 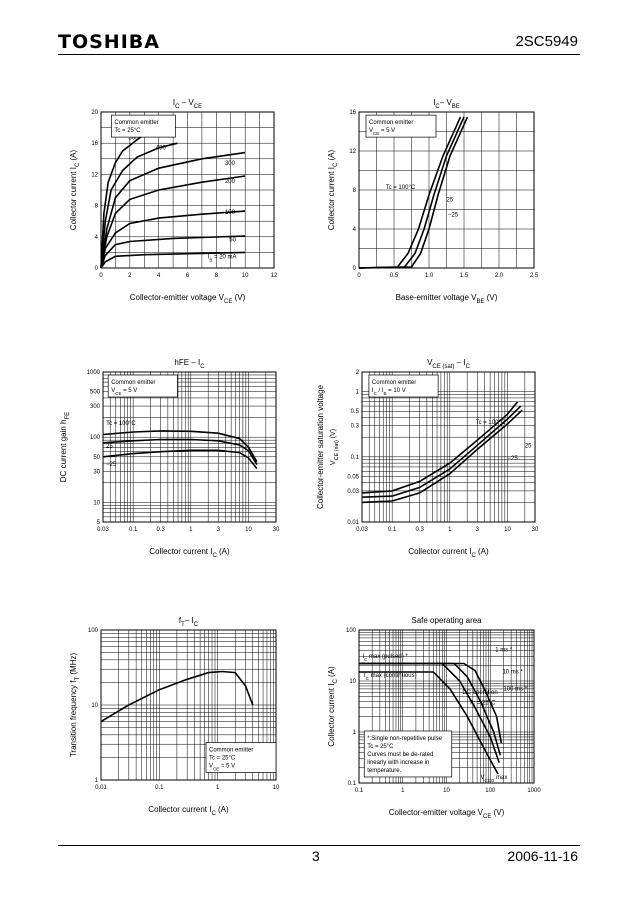 What do you see at coordinates (248, 530) in the screenshot?
I see `x-tick-label: 10` at bounding box center [248, 530].